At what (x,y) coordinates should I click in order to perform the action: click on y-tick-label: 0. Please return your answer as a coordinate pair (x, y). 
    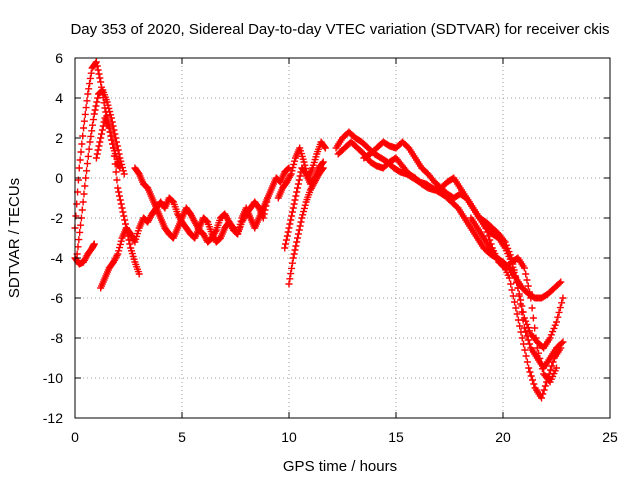
    Looking at the image, I should click on (59, 178).